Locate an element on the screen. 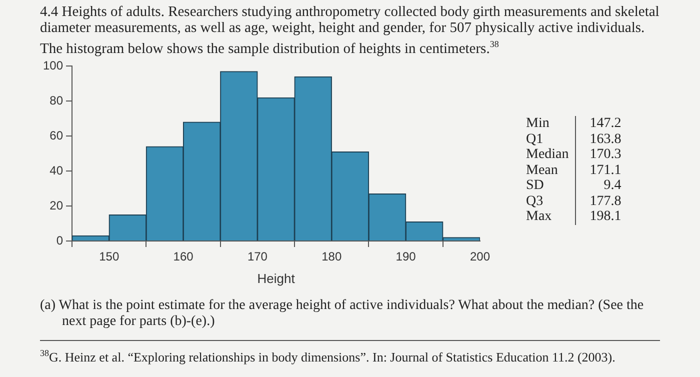 The height and width of the screenshot is (377, 700). chart-title: 4.4 Heights of adults. Researchers studying anthropometry collected body girth measurements and skeletal diameter measurements, as well as age, weight, height and gender, for 507 physically active individuals. The histogram below shows the sample distribution of heights in centimeters.$^{38}$ is located at coordinates (350, 30).